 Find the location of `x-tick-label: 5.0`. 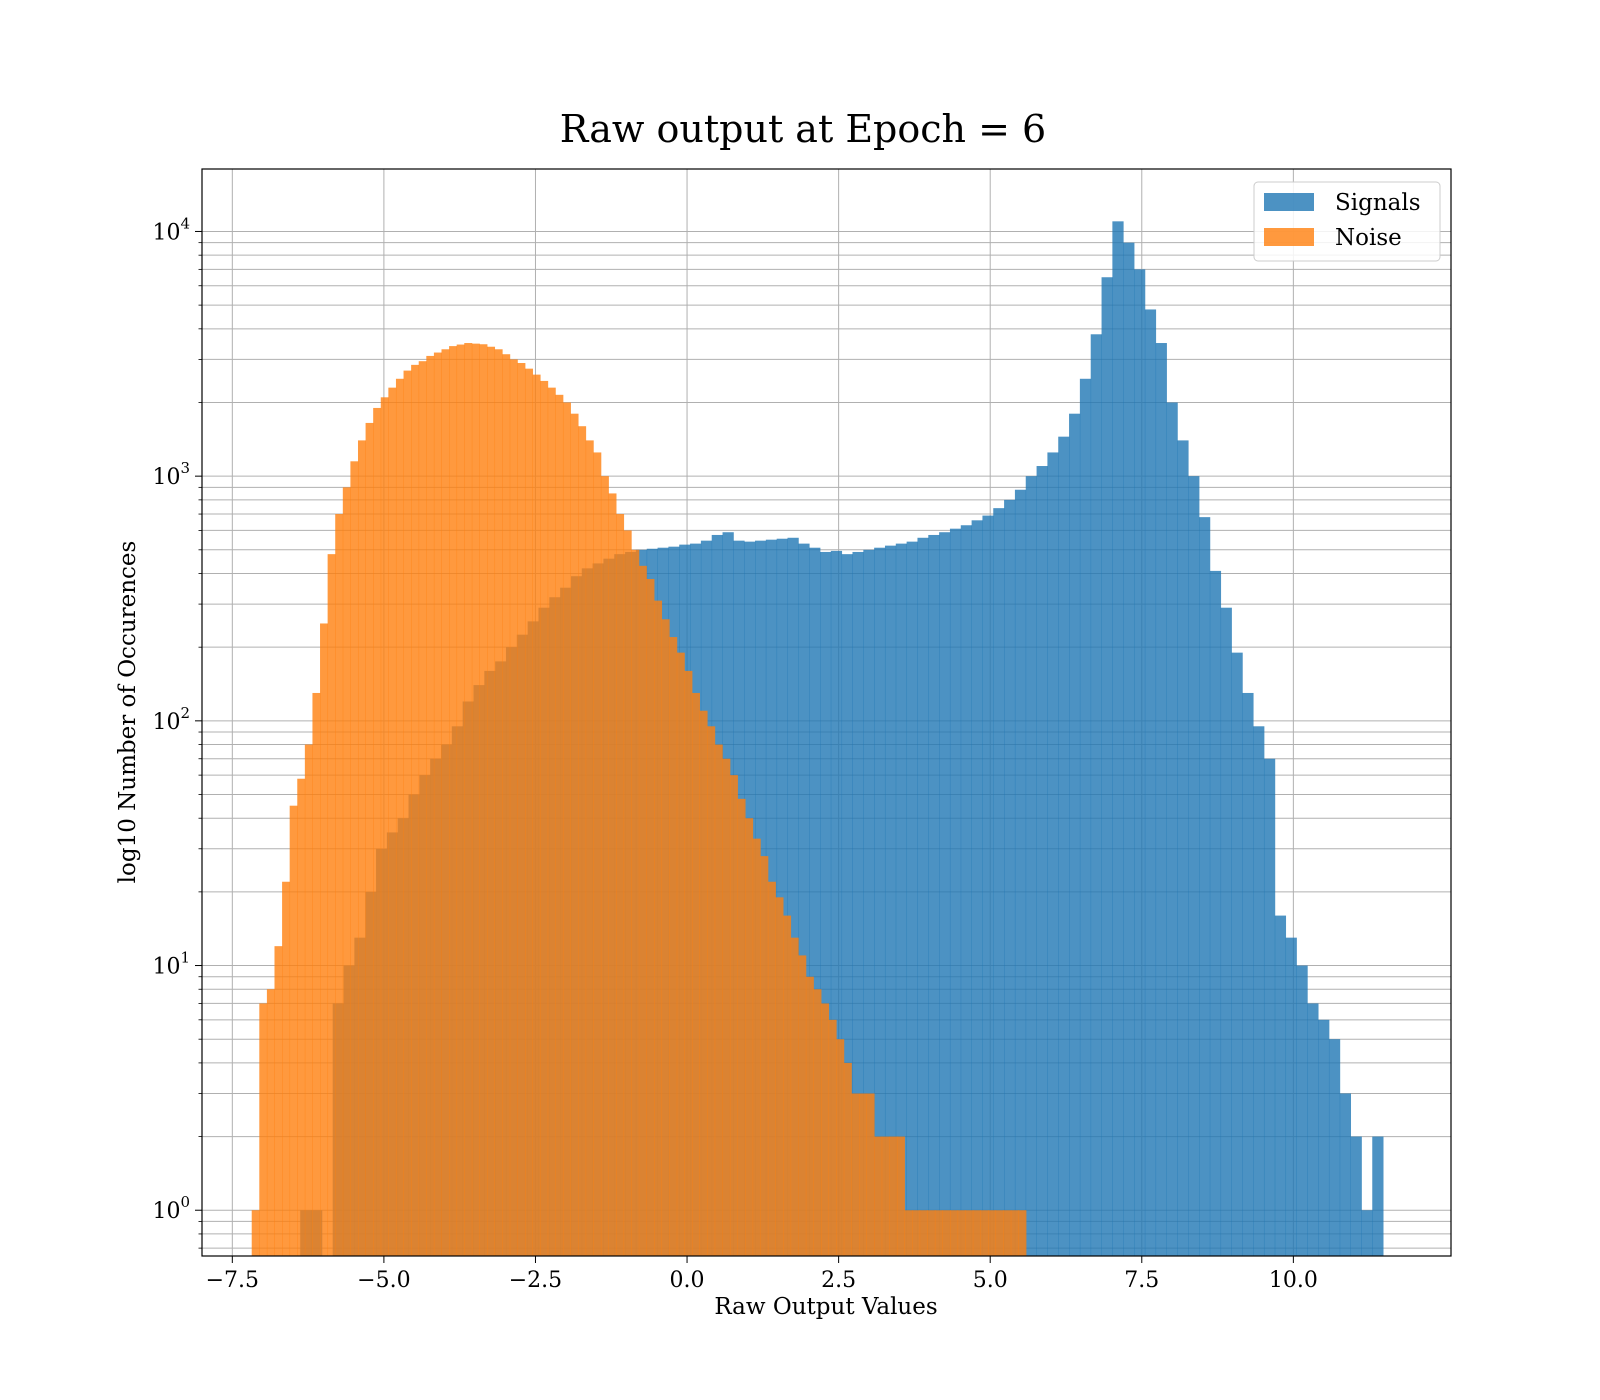

x-tick-label: 5.0 is located at coordinates (990, 1280).